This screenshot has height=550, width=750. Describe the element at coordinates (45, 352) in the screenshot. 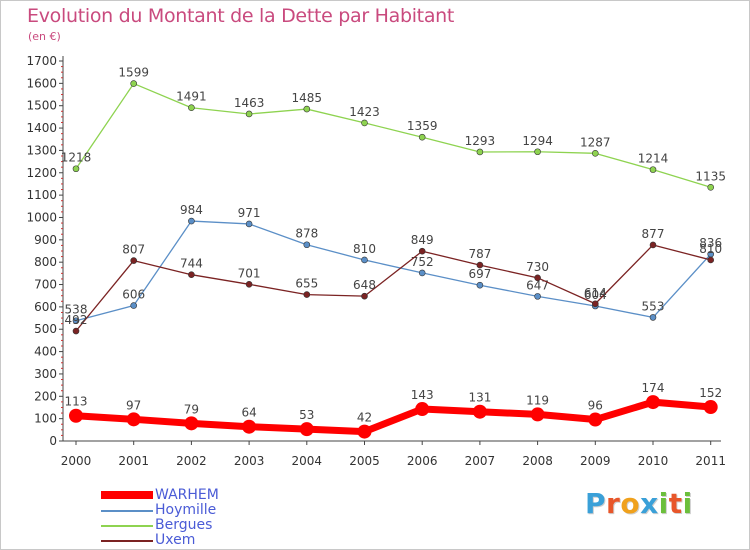

I see `y-tick-label: 400` at that location.